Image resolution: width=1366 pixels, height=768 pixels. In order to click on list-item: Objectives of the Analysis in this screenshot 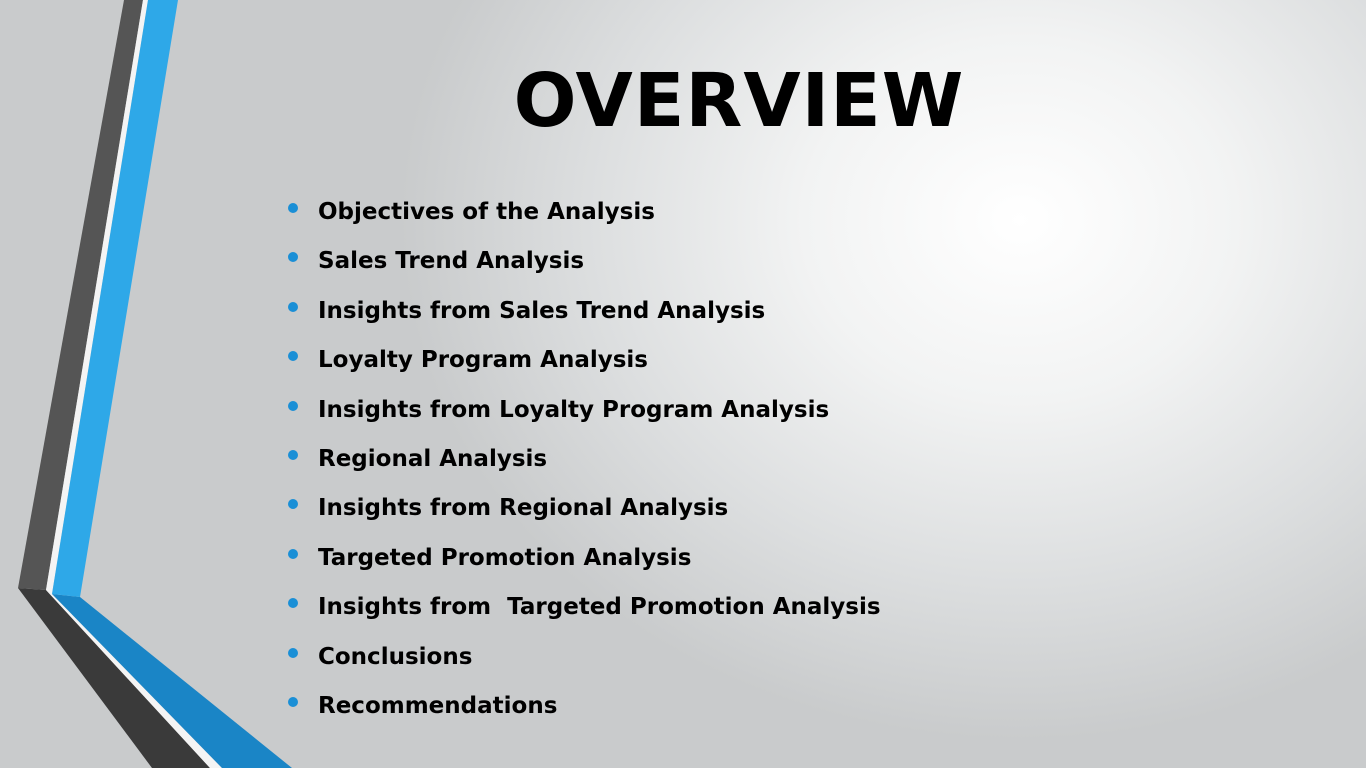, I will do `click(470, 217)`.